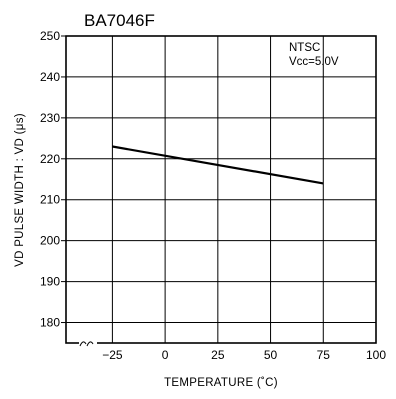 The width and height of the screenshot is (396, 399). What do you see at coordinates (50, 36) in the screenshot?
I see `y-tick-label: 250` at bounding box center [50, 36].